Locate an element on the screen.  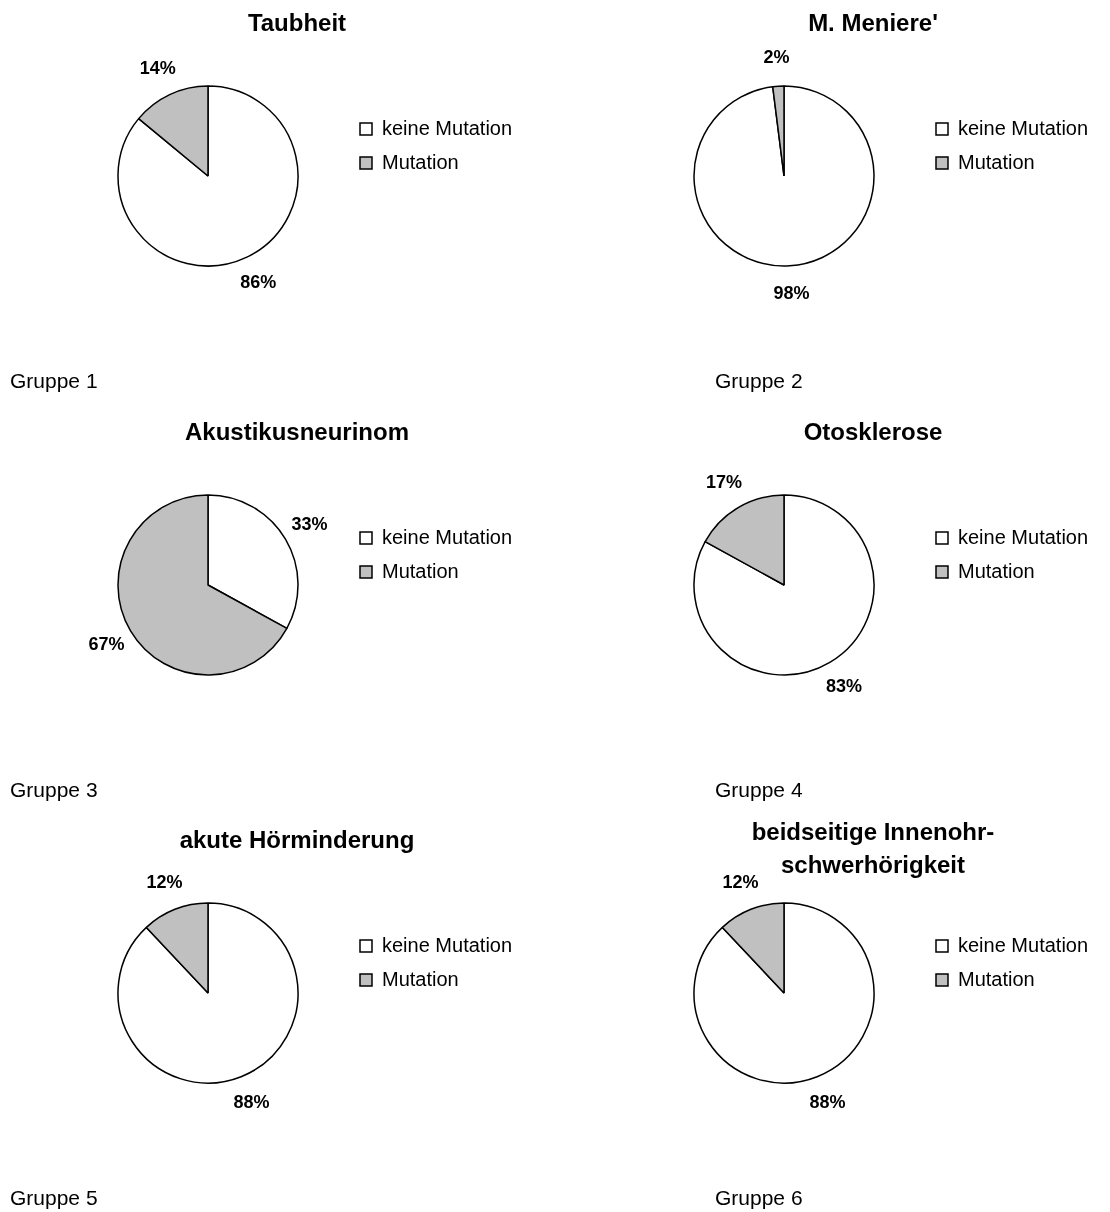
data-label: 17% is located at coordinates (723, 482).